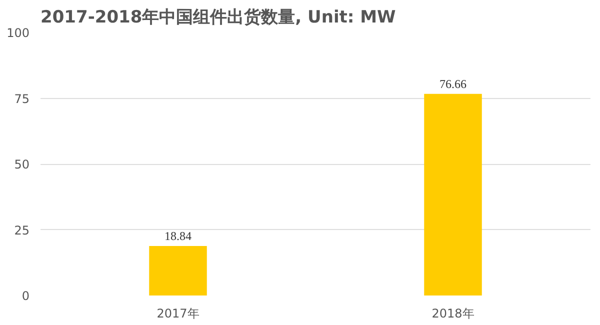 Image resolution: width=600 pixels, height=325 pixels. Describe the element at coordinates (178, 235) in the screenshot. I see `data-label: 18.84` at that location.